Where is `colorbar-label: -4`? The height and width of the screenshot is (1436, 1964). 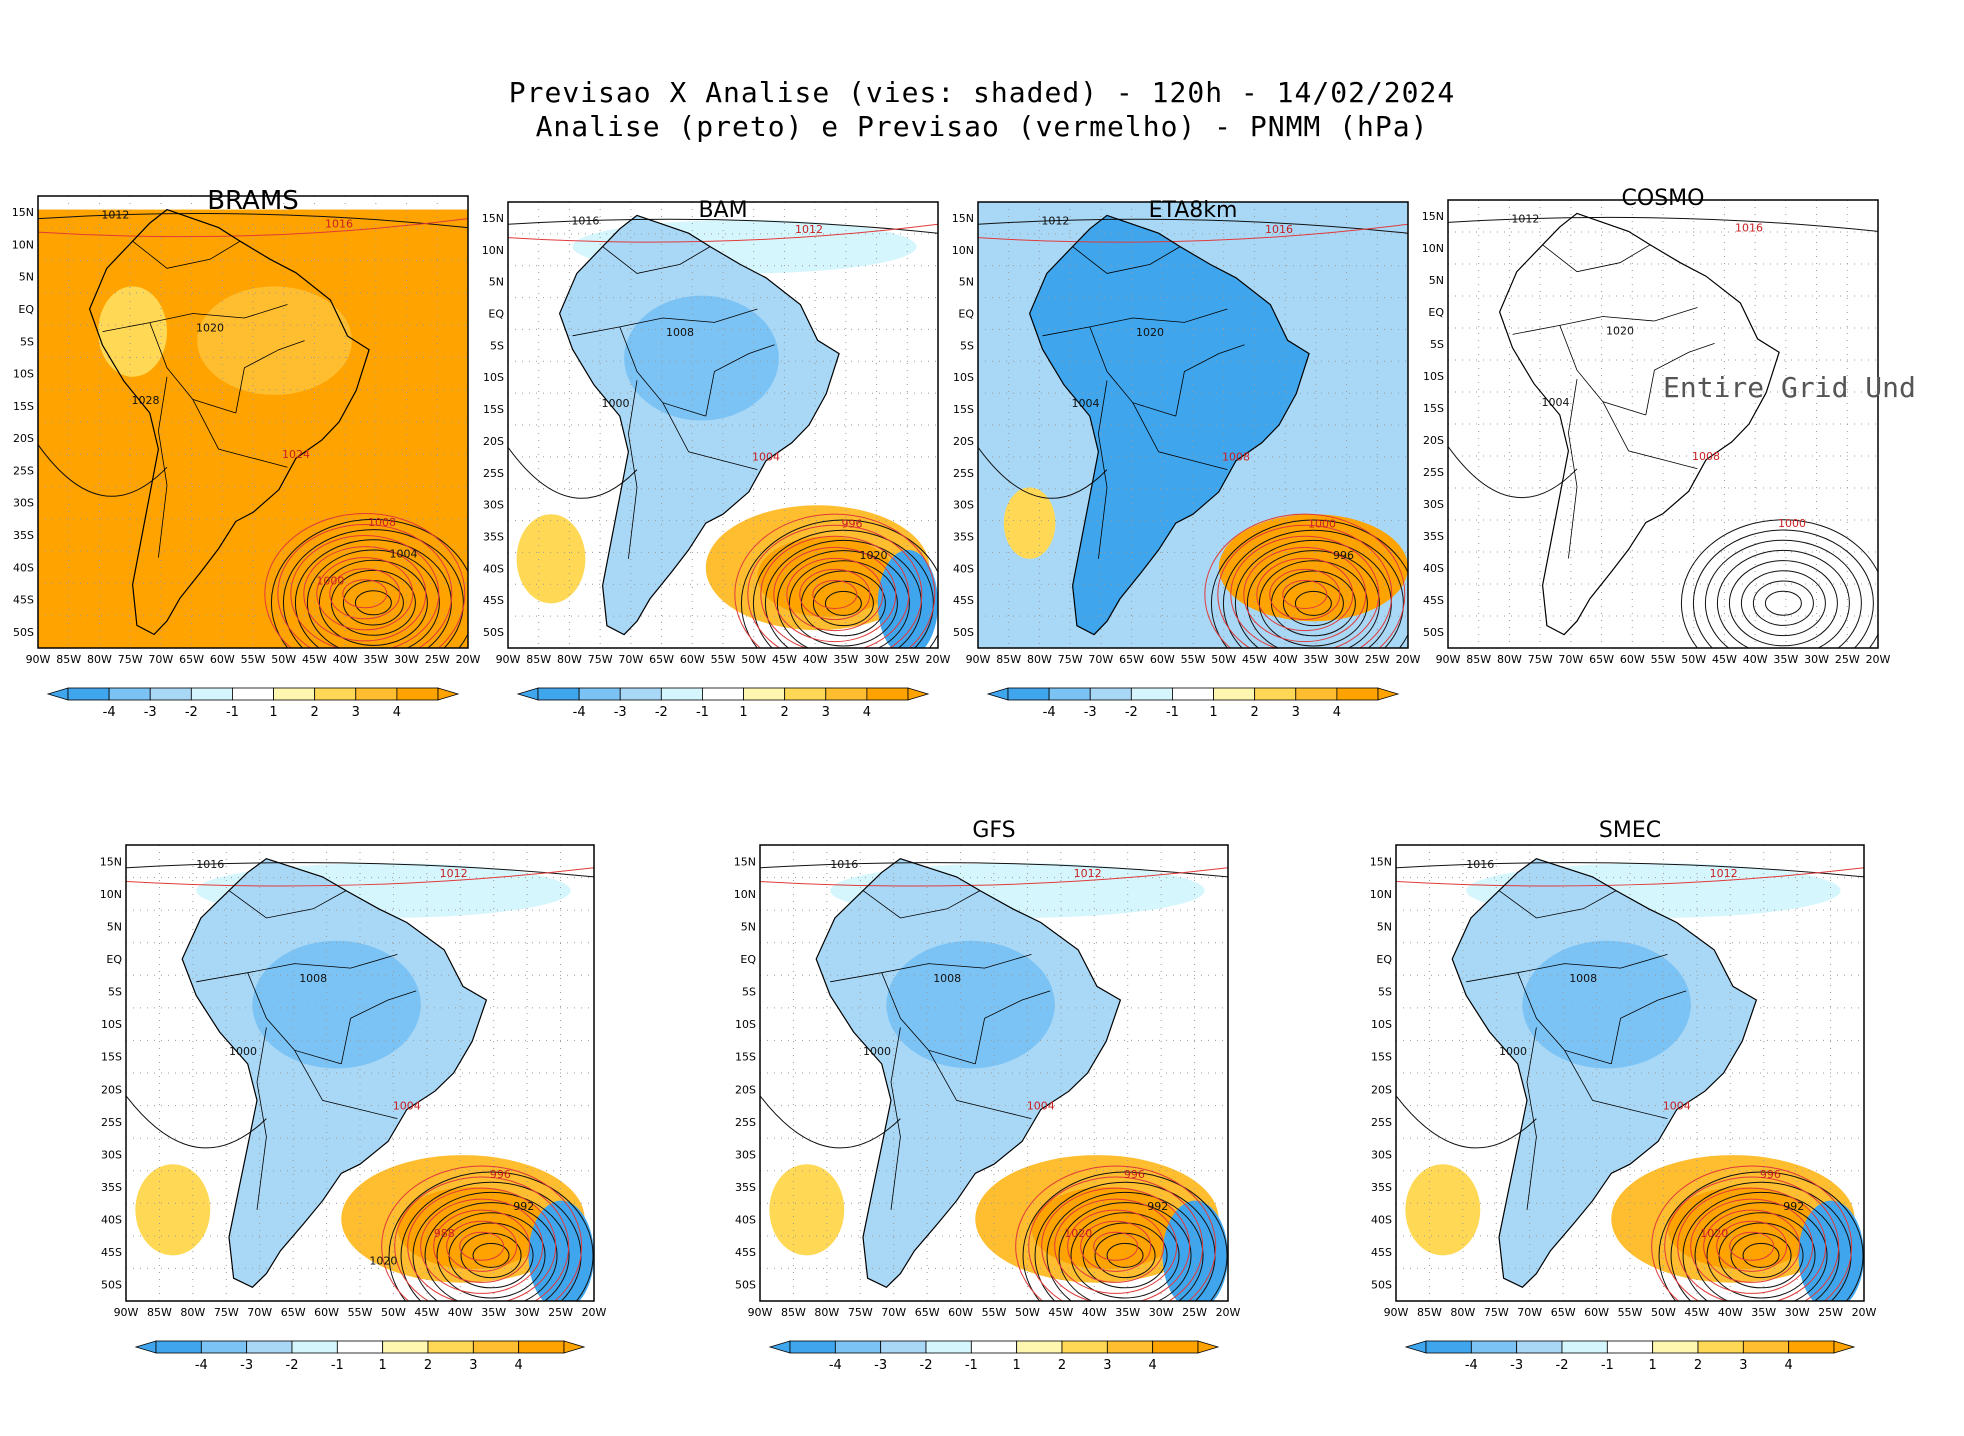 colorbar-label: -4 is located at coordinates (579, 712).